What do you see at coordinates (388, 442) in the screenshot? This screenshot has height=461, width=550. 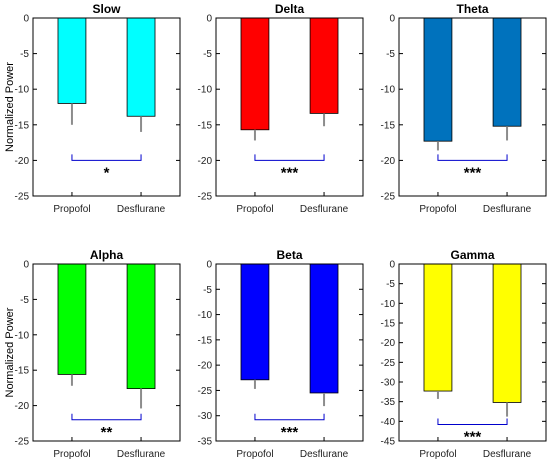 I see `y-tick-label: -45` at bounding box center [388, 442].